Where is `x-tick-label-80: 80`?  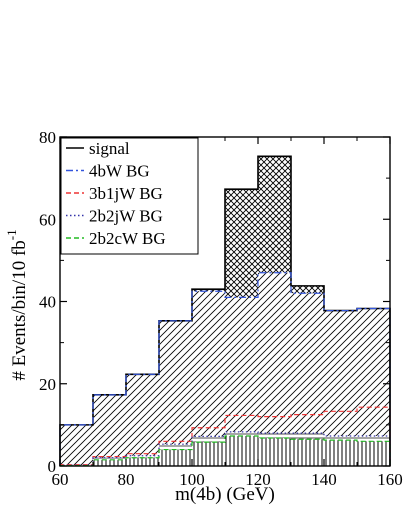
x-tick-label-80: 80 is located at coordinates (126, 479).